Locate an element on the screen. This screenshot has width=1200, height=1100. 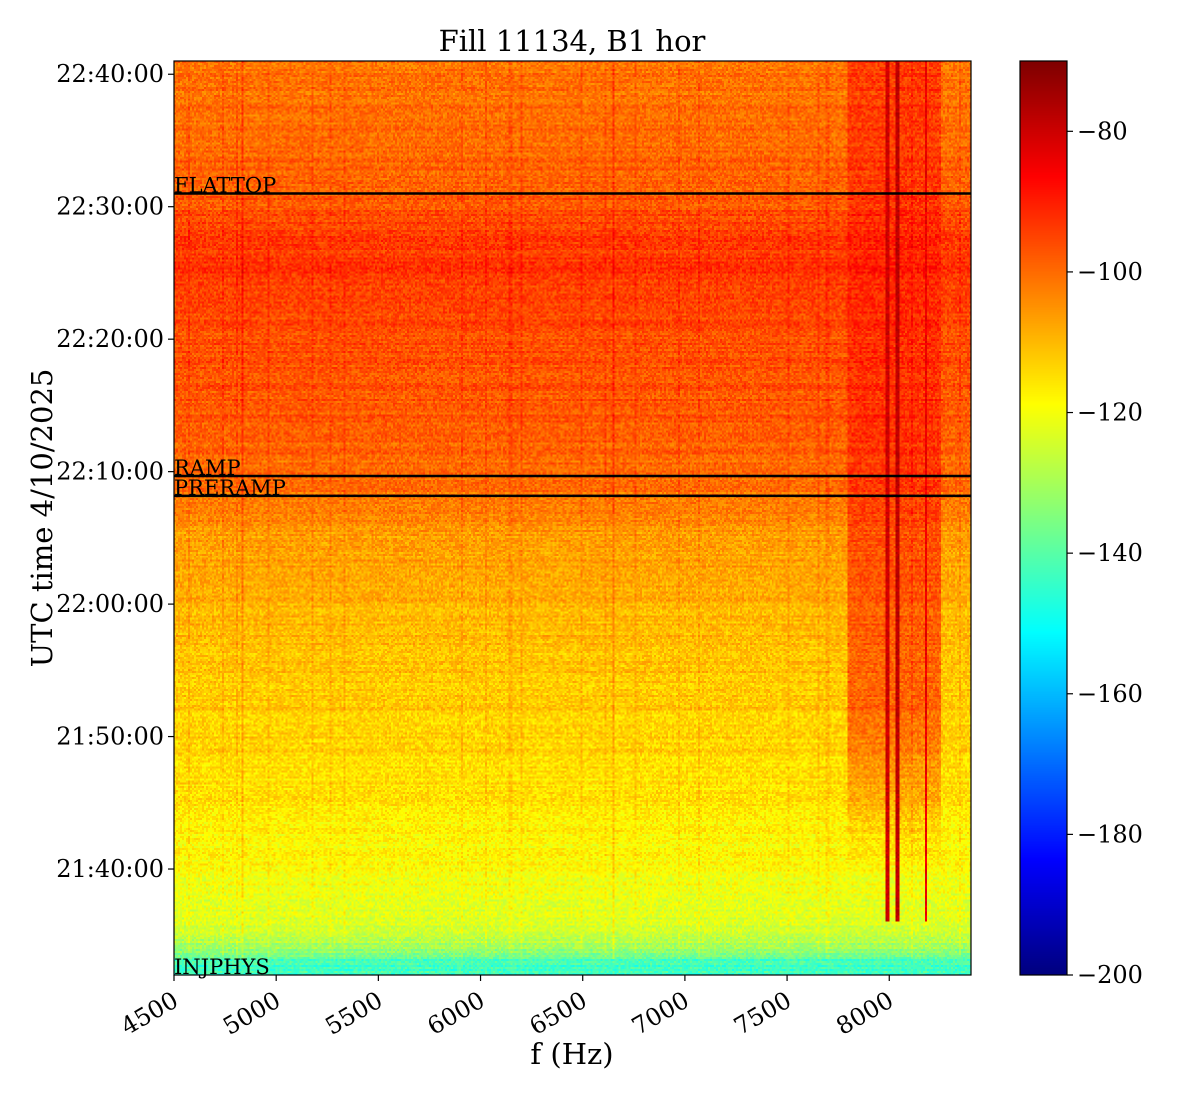
colorbar-frame is located at coordinates (1043, 518).